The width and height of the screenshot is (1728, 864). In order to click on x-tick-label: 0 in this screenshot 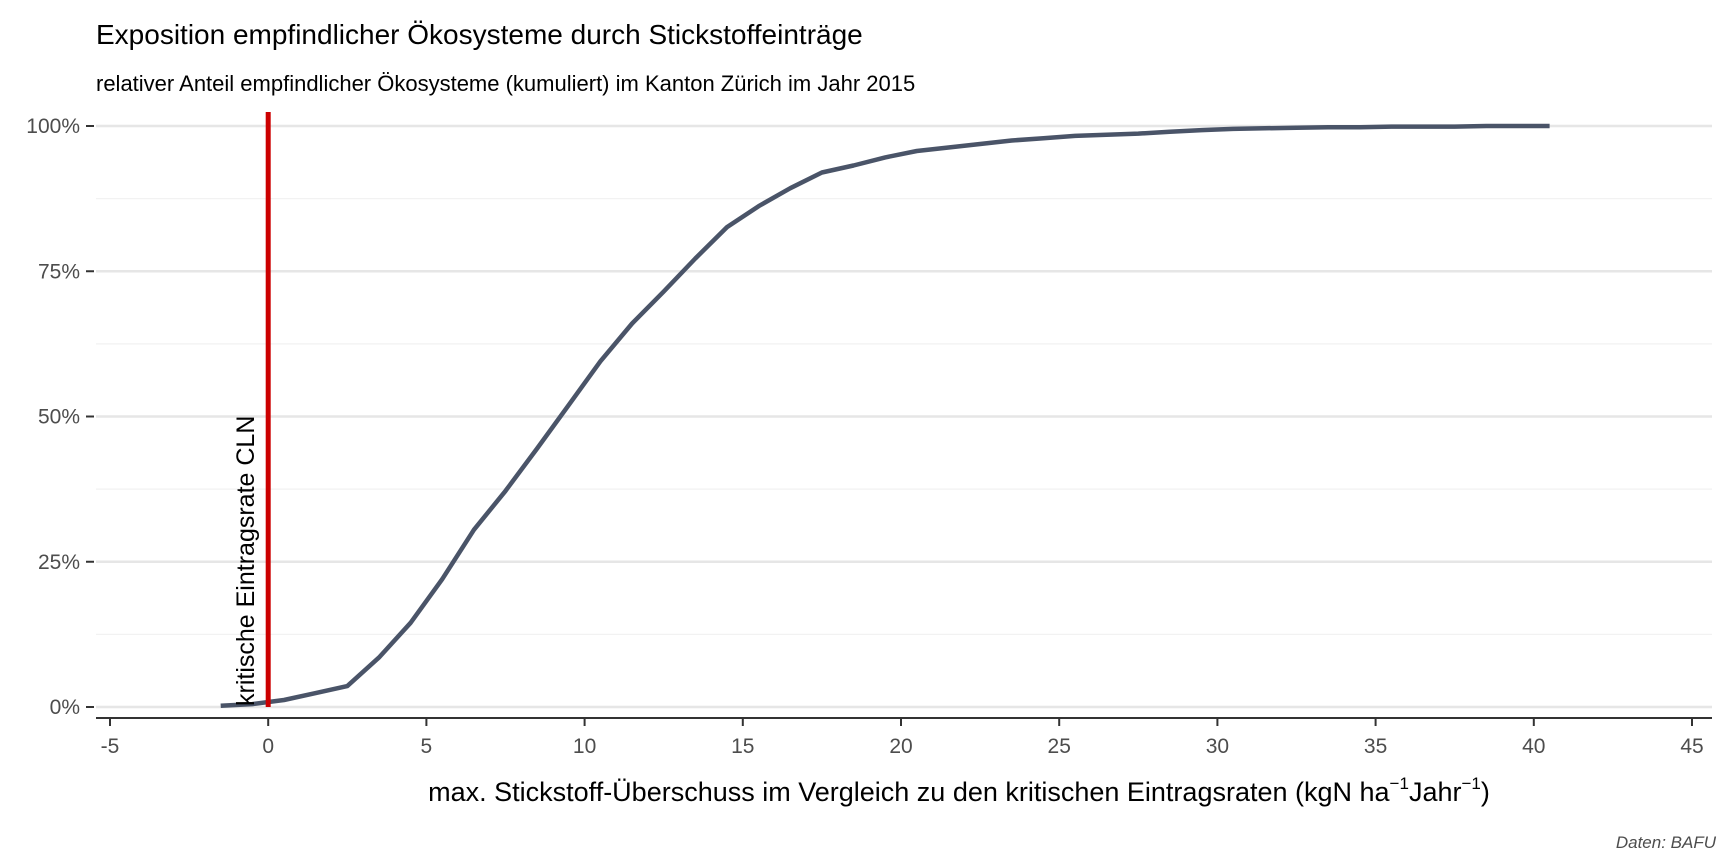, I will do `click(268, 746)`.